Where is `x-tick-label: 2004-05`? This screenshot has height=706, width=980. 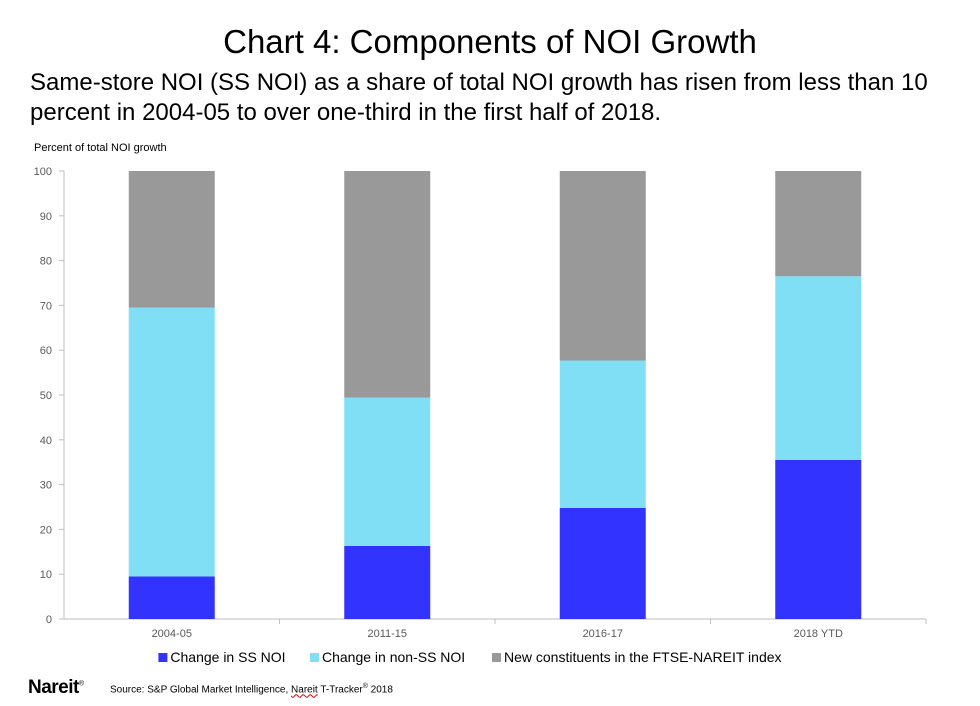
x-tick-label: 2004-05 is located at coordinates (172, 634).